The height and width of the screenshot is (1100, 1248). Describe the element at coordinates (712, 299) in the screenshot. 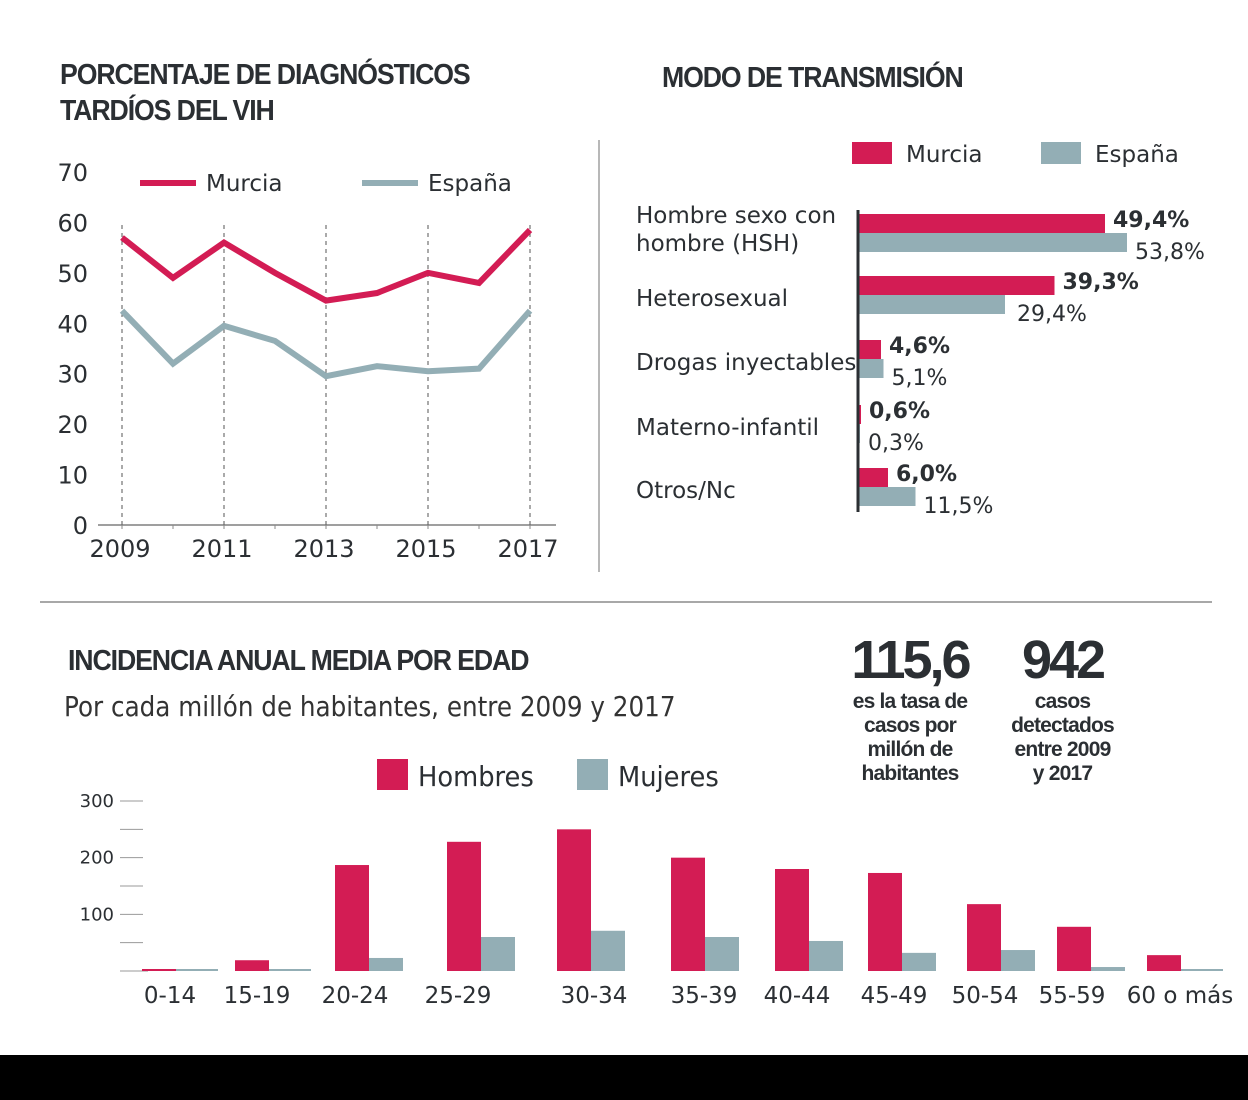

I see `category-label: Heterosexual` at that location.